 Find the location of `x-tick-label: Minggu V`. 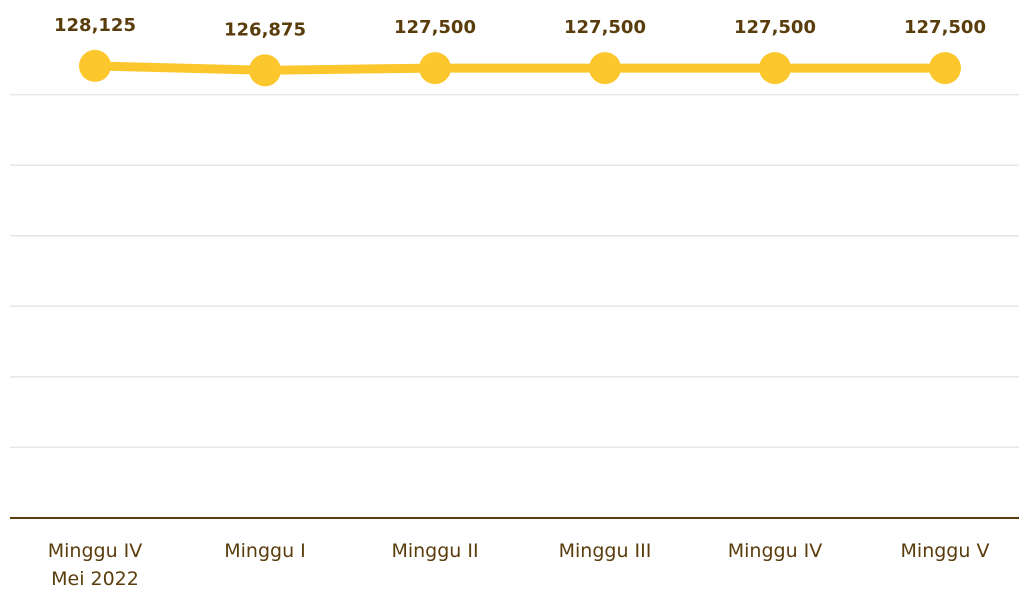

x-tick-label: Minggu V is located at coordinates (945, 551).